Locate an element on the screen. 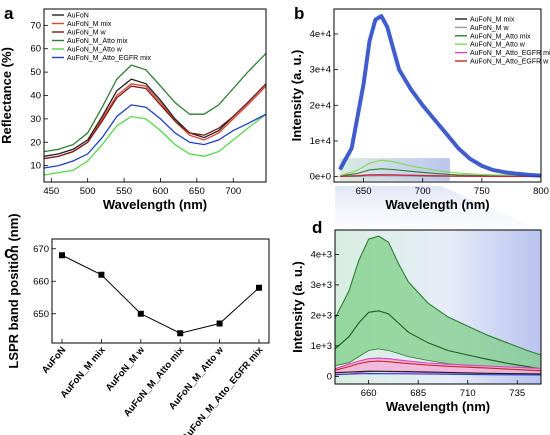 This screenshot has height=435, width=550. panel-a-series-aufon-m-atto-w is located at coordinates (155, 144).